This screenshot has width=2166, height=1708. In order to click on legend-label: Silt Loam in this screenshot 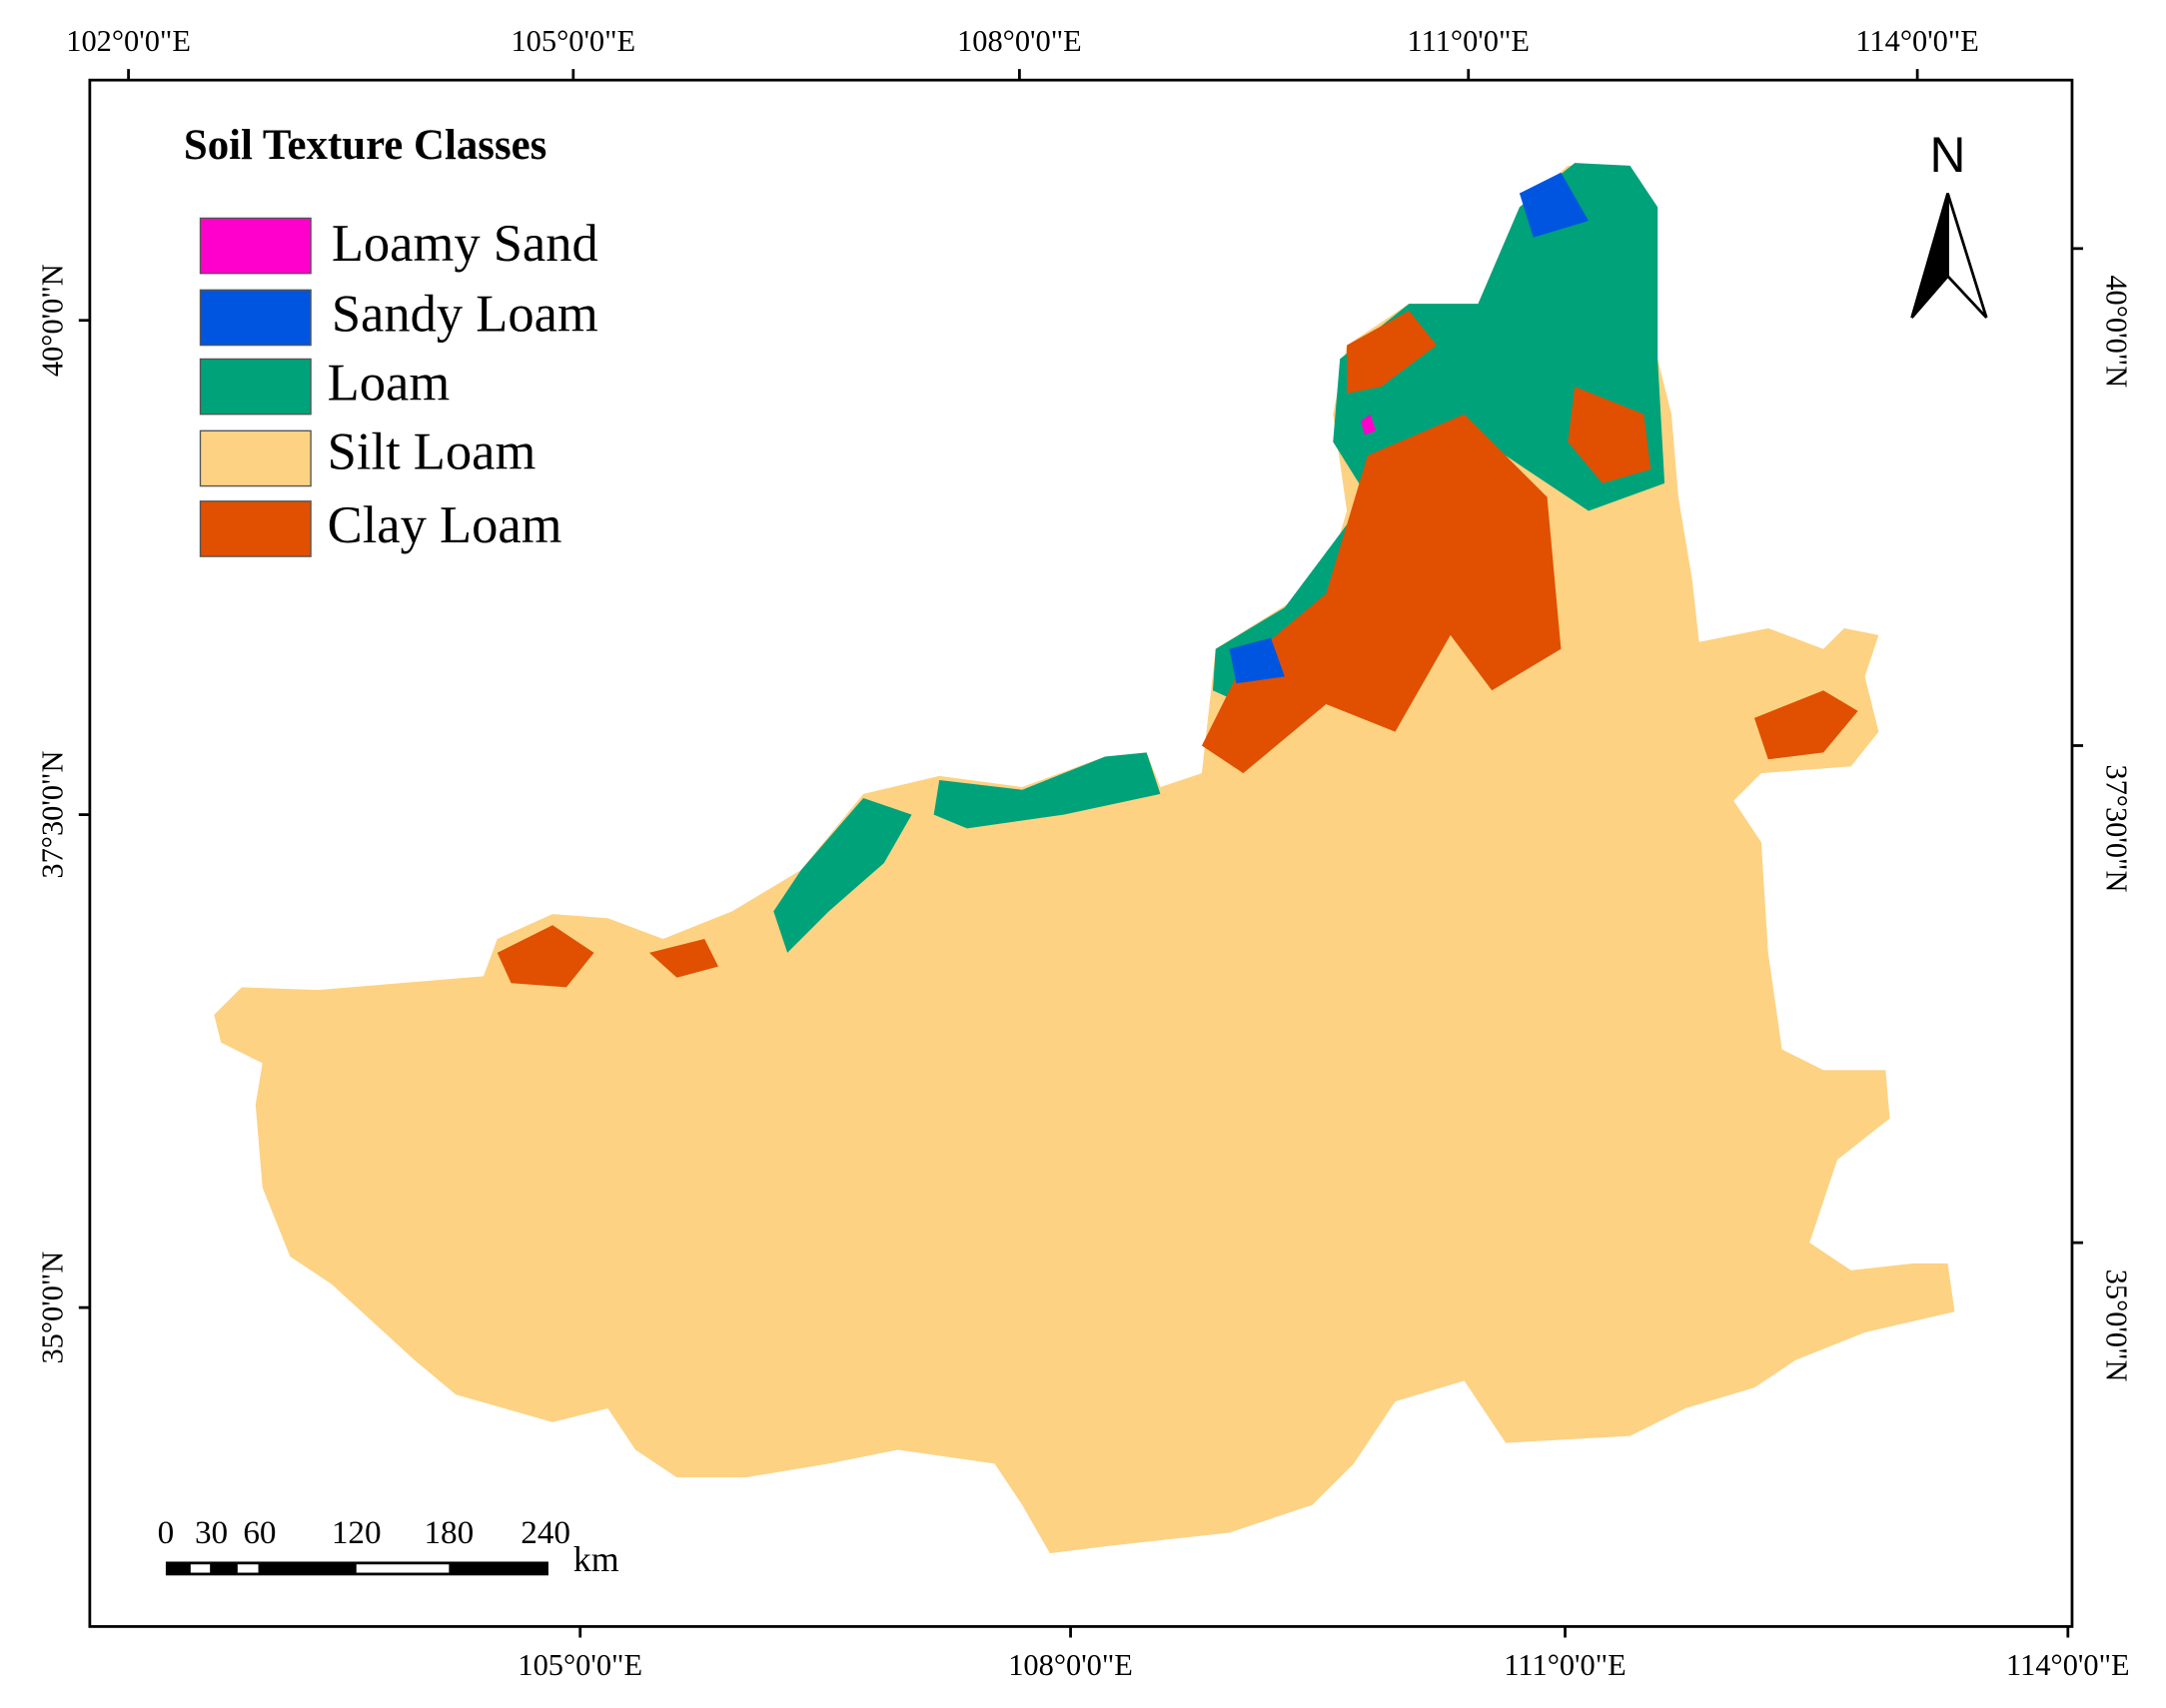, I will do `click(432, 452)`.